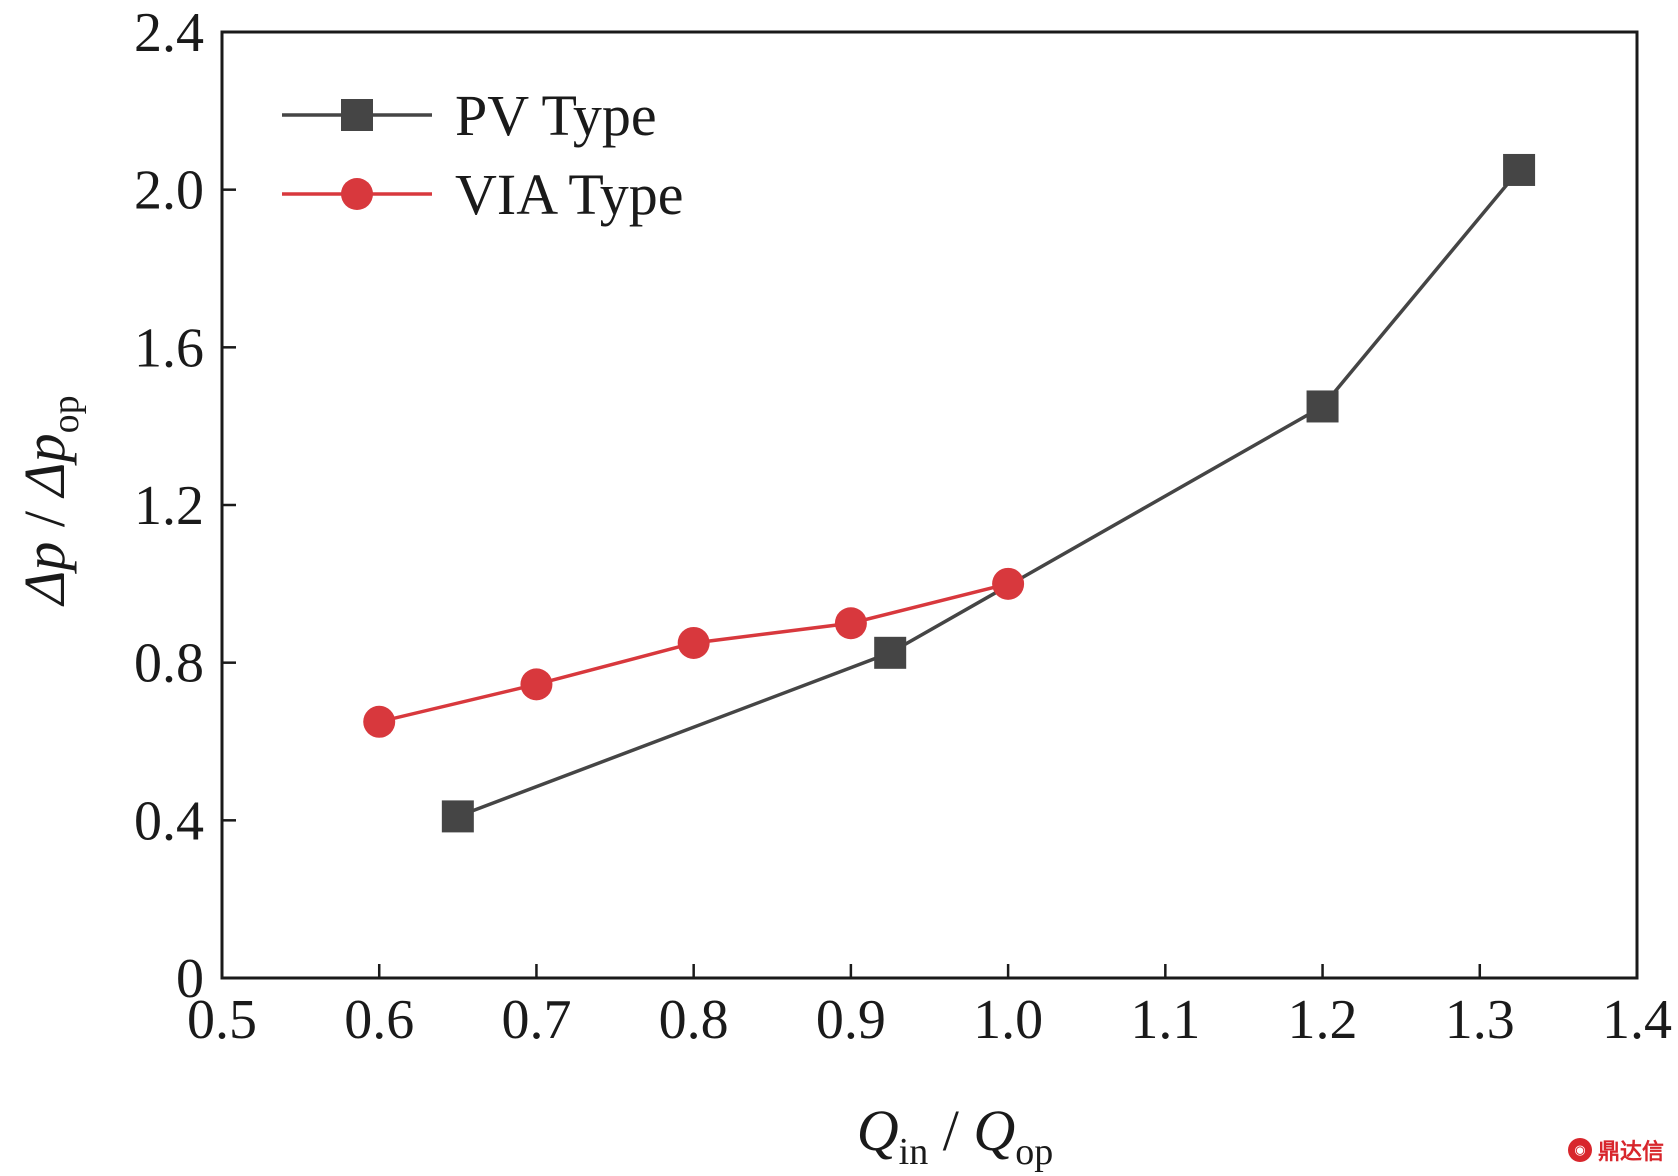 The image size is (1678, 1176). I want to click on x-title-main2: Q, so click(994, 1130).